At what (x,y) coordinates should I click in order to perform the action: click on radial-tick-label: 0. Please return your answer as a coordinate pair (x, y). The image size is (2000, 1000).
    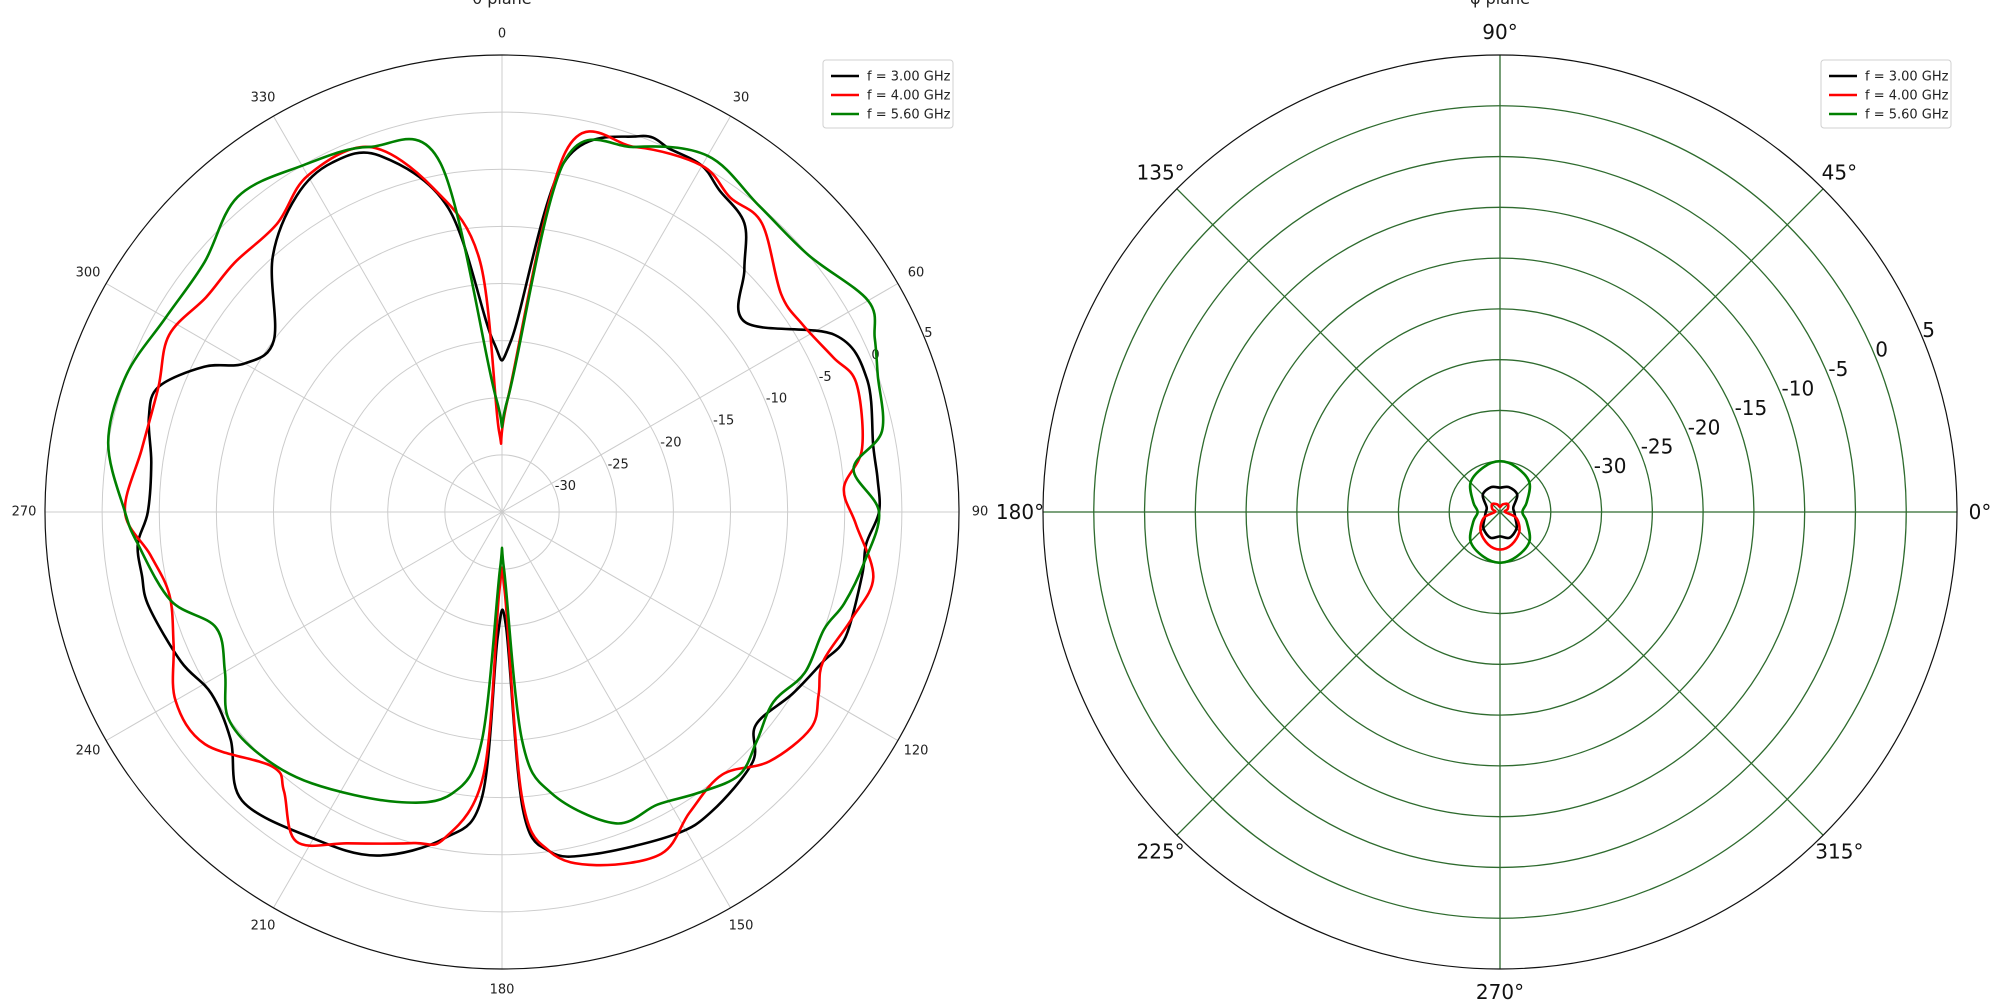
    Looking at the image, I should click on (1881, 350).